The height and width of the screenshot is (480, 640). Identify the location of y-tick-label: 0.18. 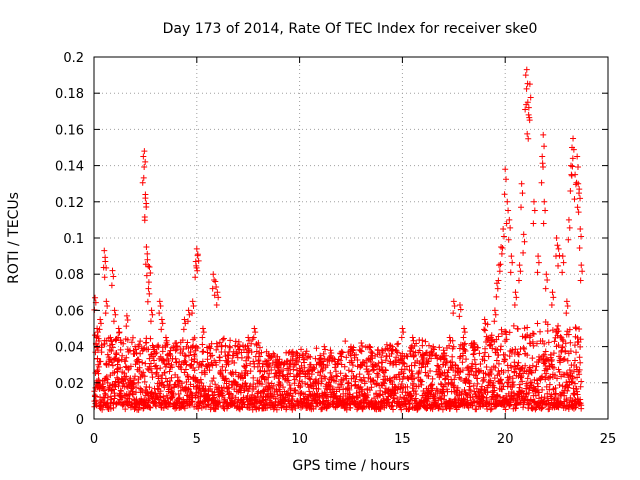
(69, 94).